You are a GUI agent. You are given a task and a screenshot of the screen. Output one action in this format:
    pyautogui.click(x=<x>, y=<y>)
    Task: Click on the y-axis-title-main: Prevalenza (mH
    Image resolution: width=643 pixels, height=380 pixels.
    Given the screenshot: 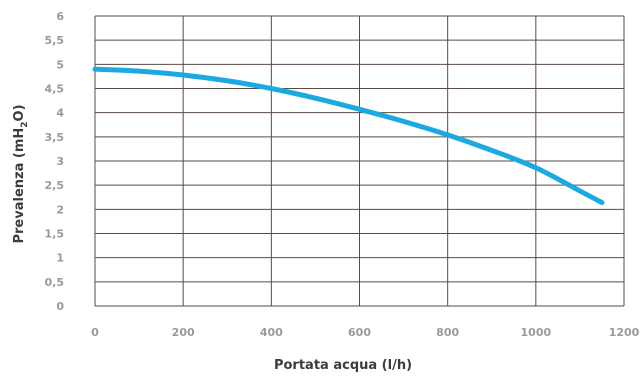 What is the action you would take?
    pyautogui.click(x=19, y=186)
    